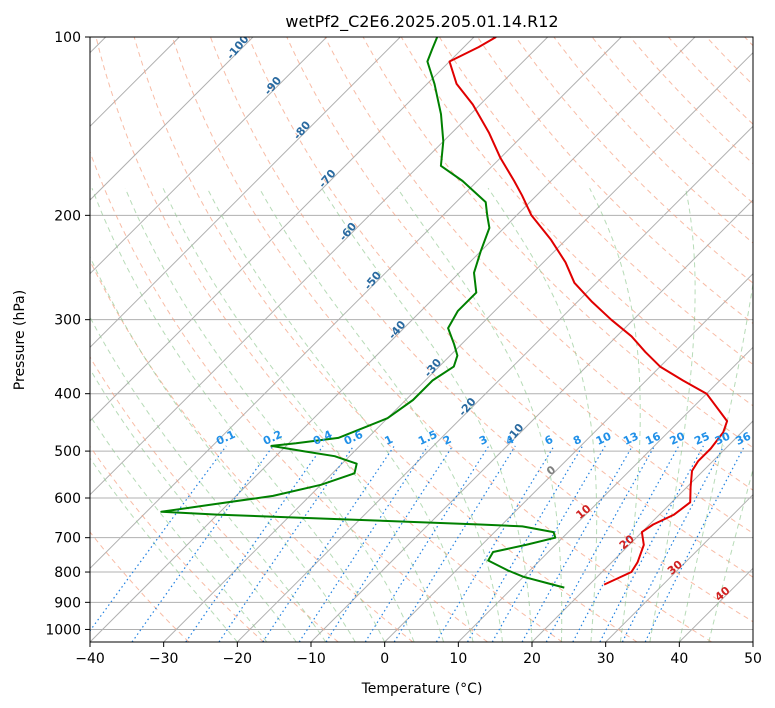 This screenshot has height=708, width=775. What do you see at coordinates (678, 438) in the screenshot?
I see `mixing-ratio-label: 20` at bounding box center [678, 438].